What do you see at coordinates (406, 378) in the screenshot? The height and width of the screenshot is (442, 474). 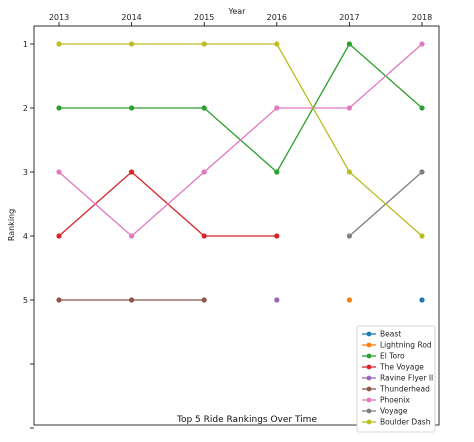 I see `legend-label: Ravine Flyer II` at bounding box center [406, 378].